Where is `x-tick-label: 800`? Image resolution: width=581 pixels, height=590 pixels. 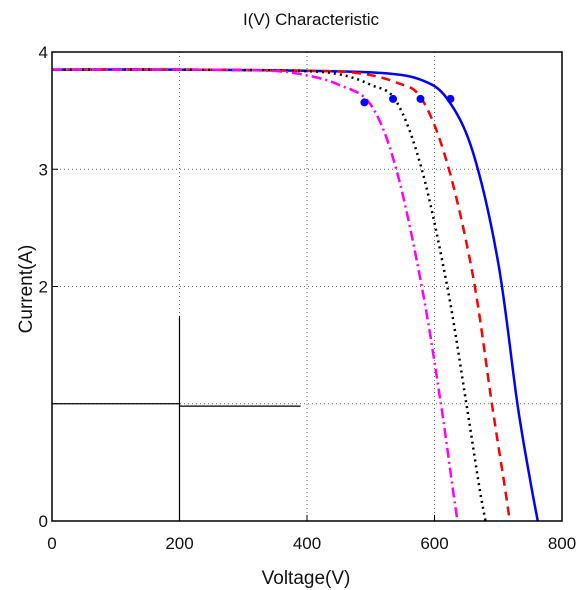
x-tick-label: 800 is located at coordinates (562, 543).